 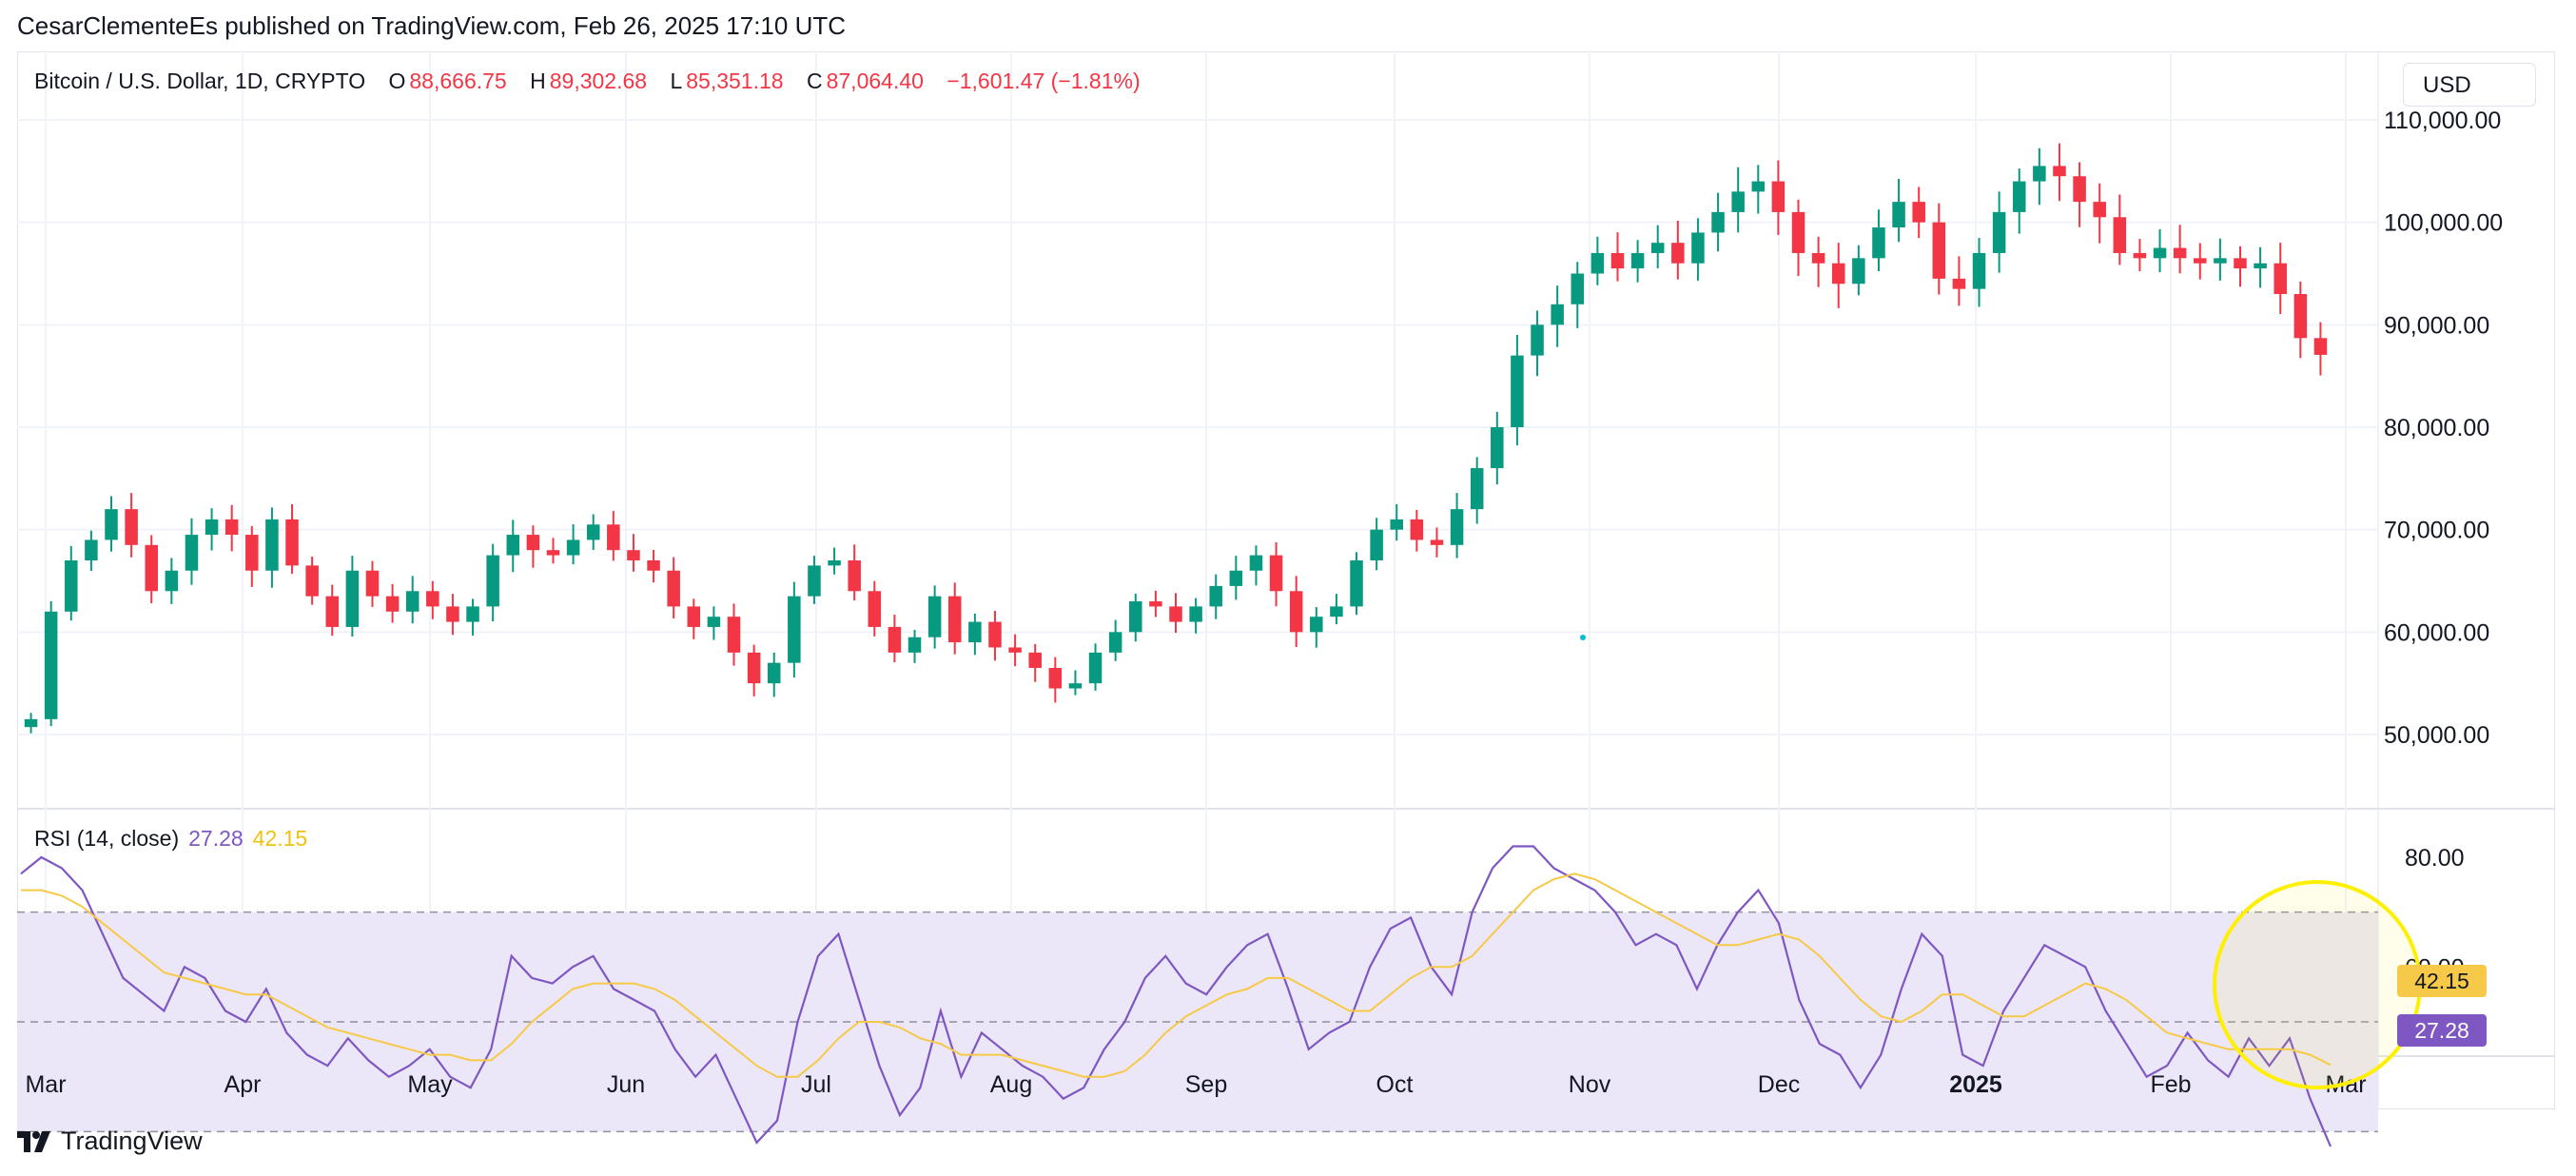 I want to click on time-tick-label: Dec, so click(x=1779, y=1084).